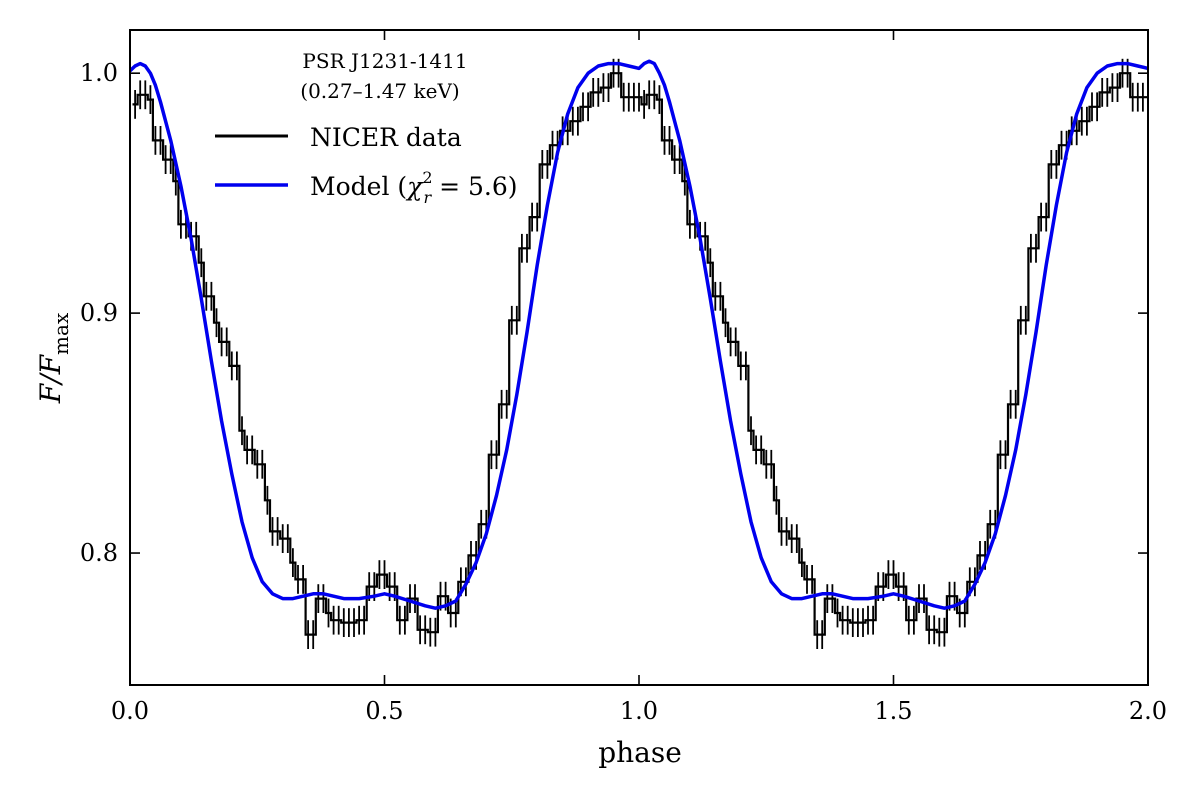 The image size is (1200, 800). What do you see at coordinates (99, 553) in the screenshot?
I see `y-tick-label-0: 0.8` at bounding box center [99, 553].